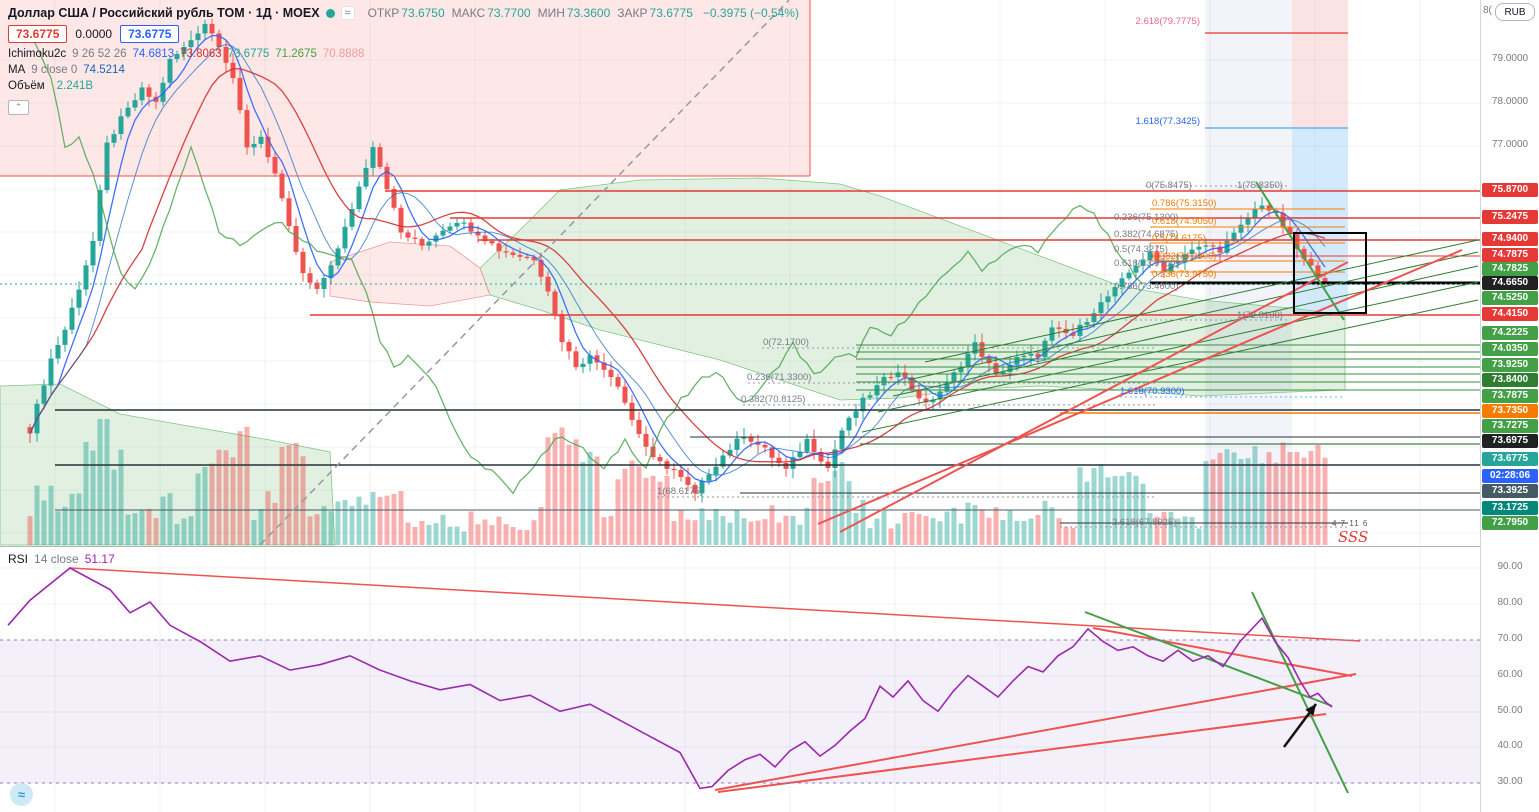  Describe the element at coordinates (18, 107) in the screenshot. I see `collapse-pane-button: ⌃` at that location.